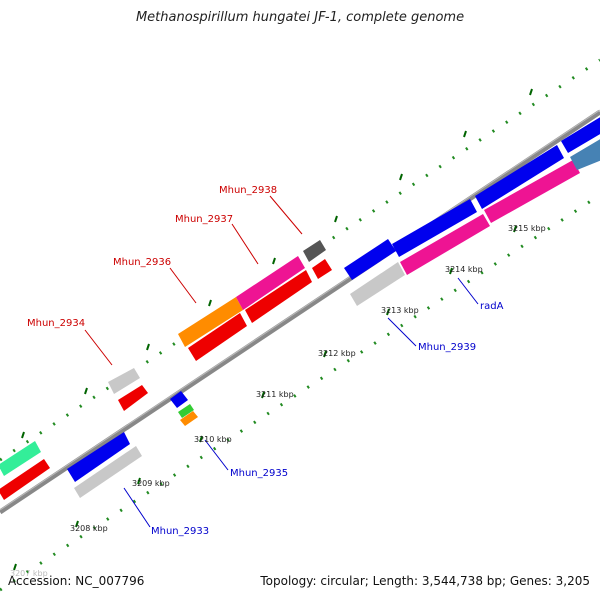  I want to click on feature-red-2938b, so click(322, 269).